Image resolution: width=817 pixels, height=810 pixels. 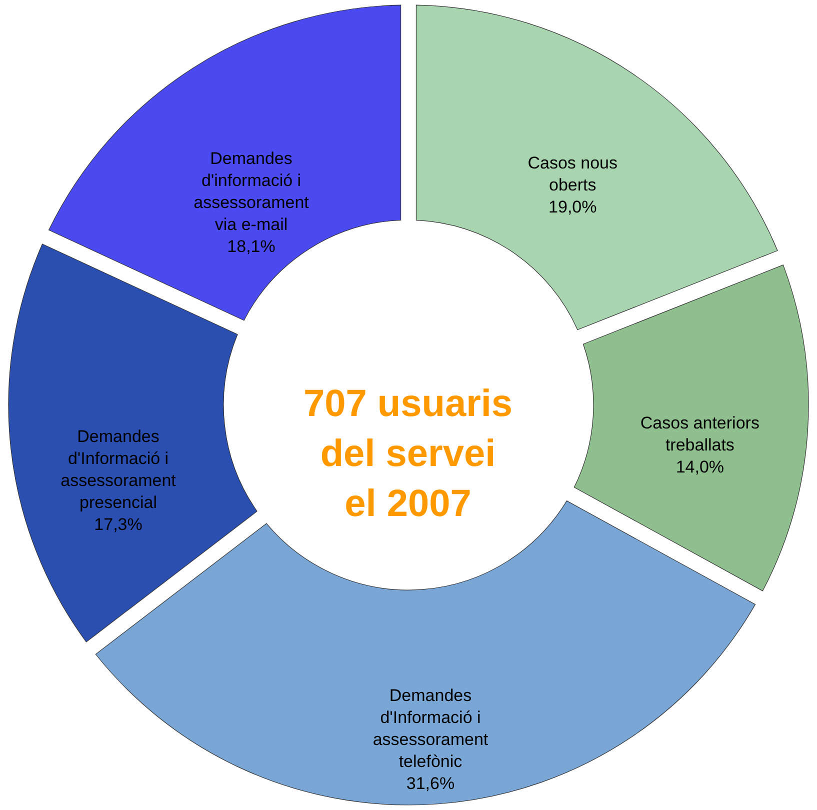 What do you see at coordinates (118, 524) in the screenshot?
I see `data-label: 17,3%` at bounding box center [118, 524].